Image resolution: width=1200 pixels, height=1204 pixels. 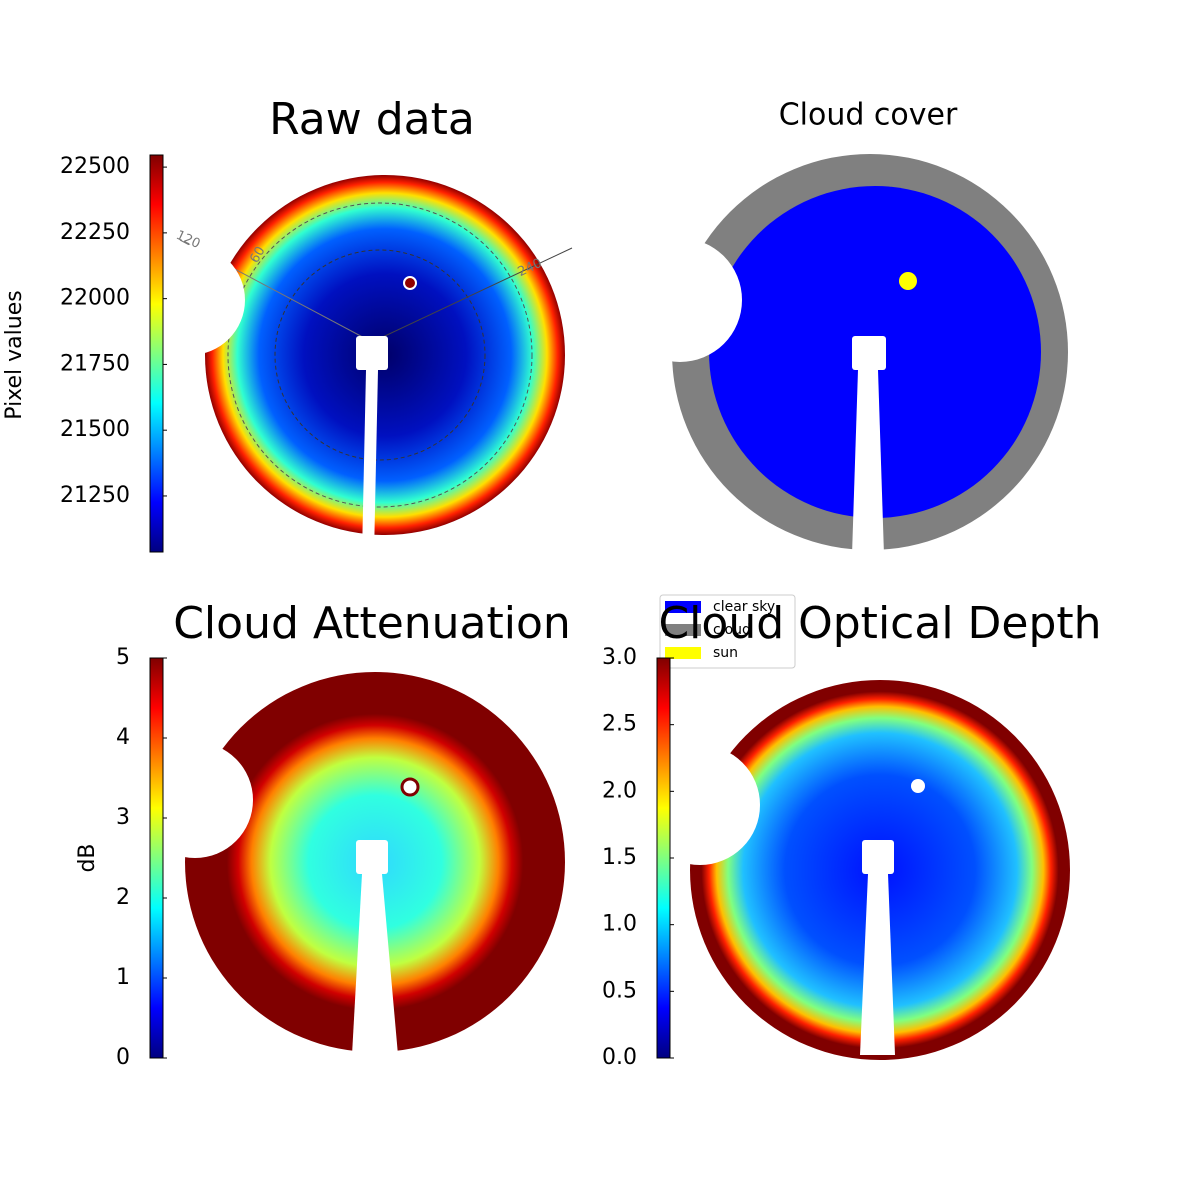 I want to click on panel-title: Cloud Attenuation, so click(x=372, y=623).